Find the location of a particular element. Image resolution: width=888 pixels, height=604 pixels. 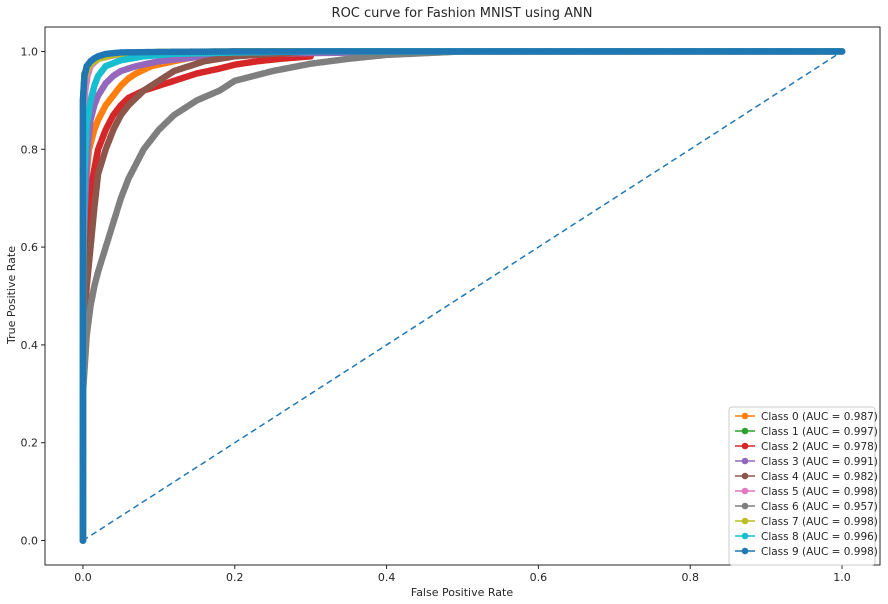

x-tick-label: 0.8 is located at coordinates (690, 577).